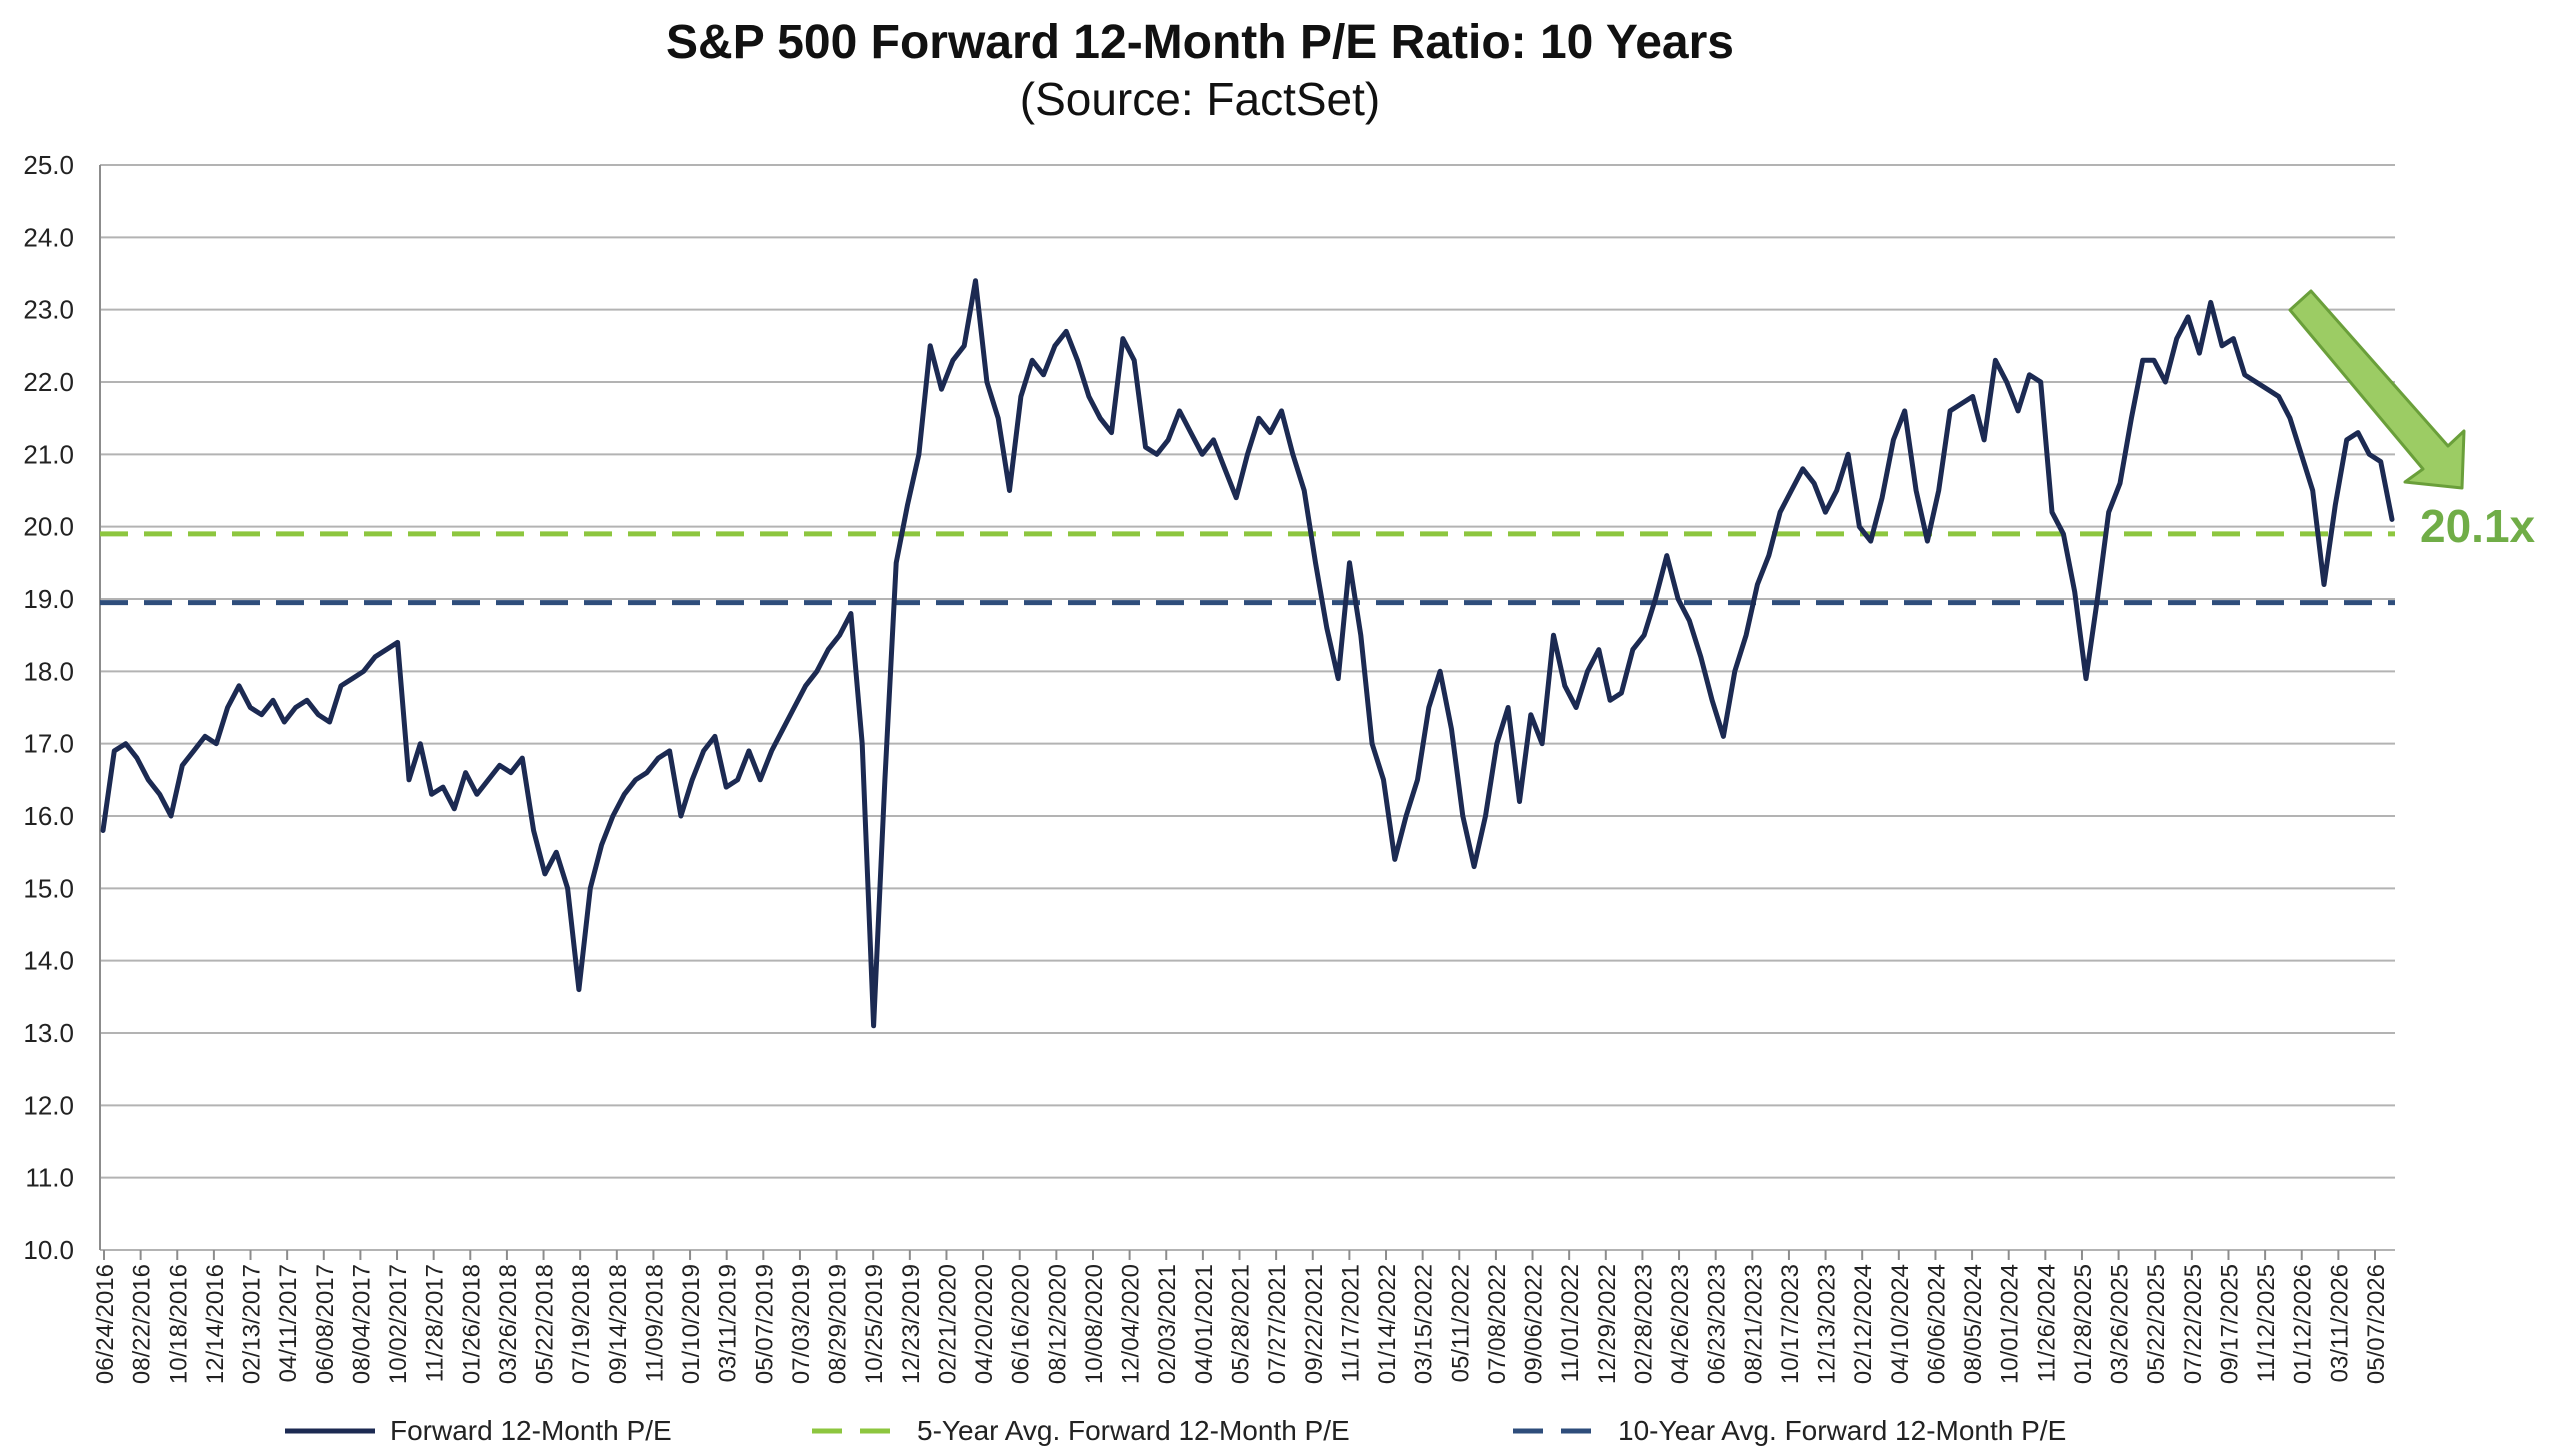  What do you see at coordinates (1717, 1324) in the screenshot?
I see `x-tick-label: 06/23/2023` at bounding box center [1717, 1324].